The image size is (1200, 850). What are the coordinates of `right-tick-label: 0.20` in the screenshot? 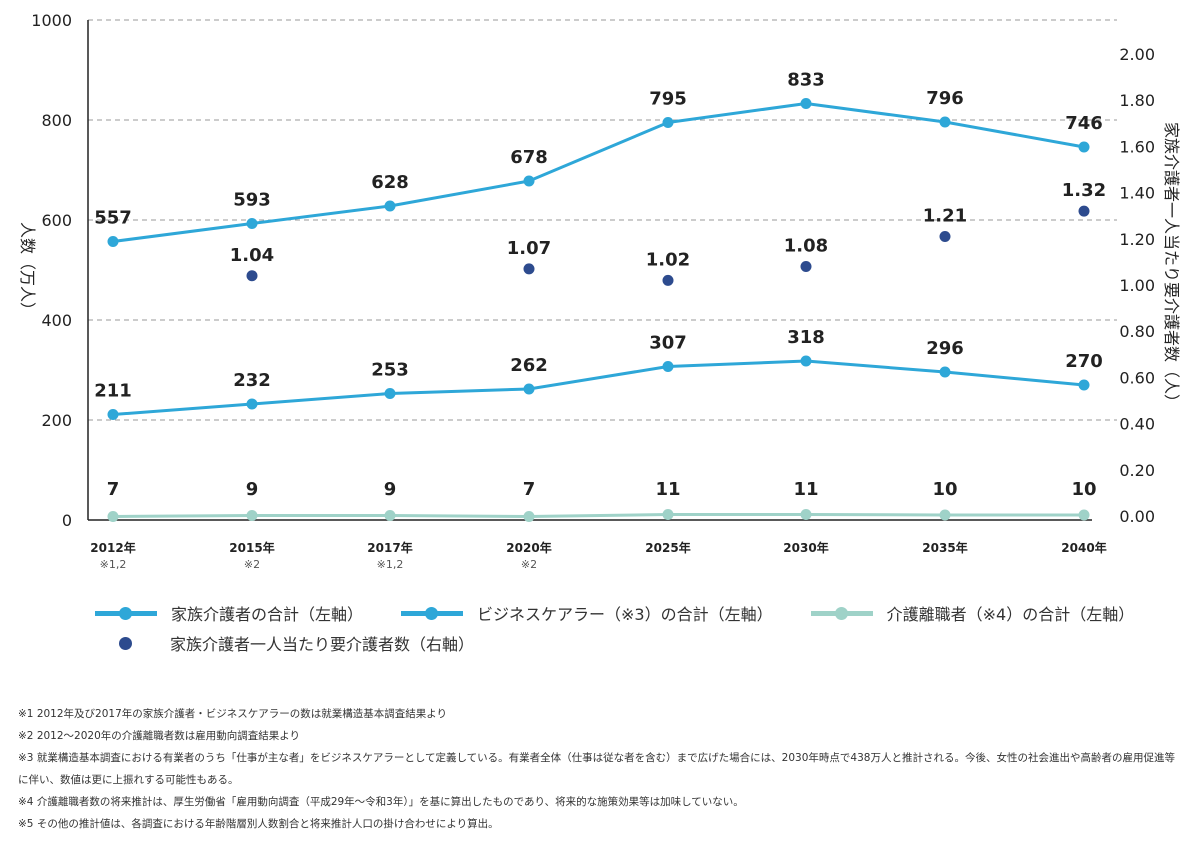 It's located at (1137, 470).